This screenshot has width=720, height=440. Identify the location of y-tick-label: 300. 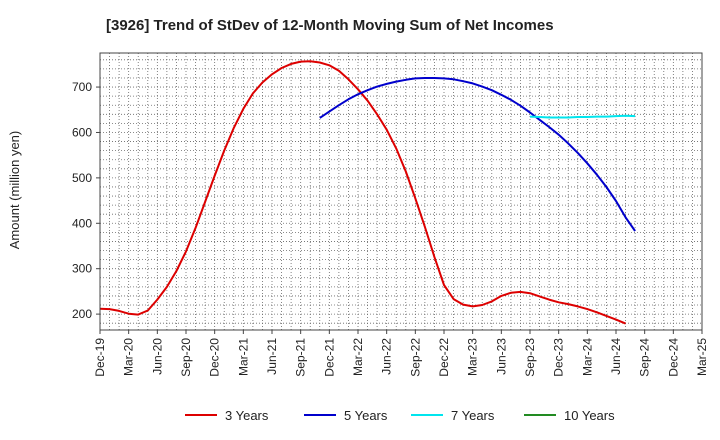
(82, 269).